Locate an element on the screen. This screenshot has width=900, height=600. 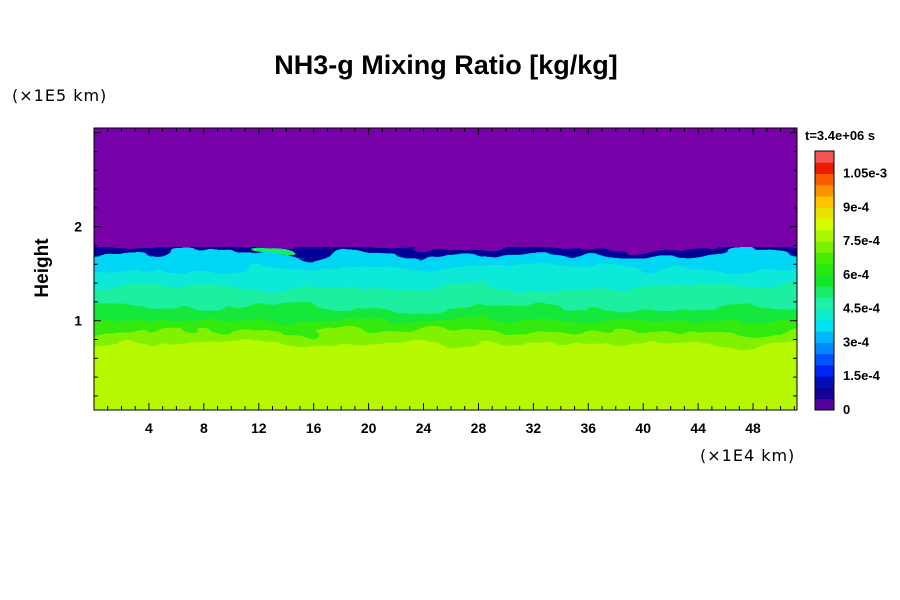
colorbar-ticks: 0 1.5e-4 3e-4 4.5e-4 6e-4 7.5e-4 9e-4 1.05e-3 is located at coordinates (865, 291).